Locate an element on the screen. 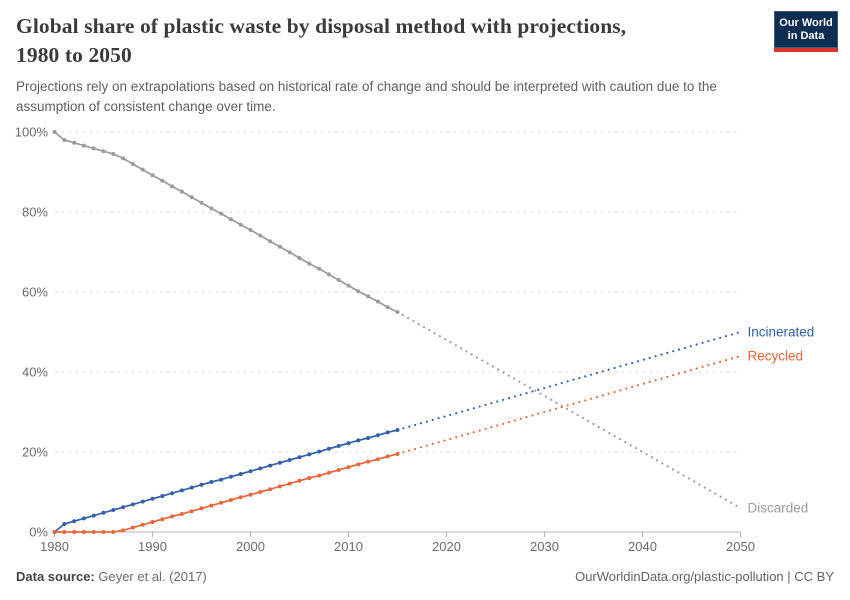 The image size is (850, 600). series-marker-discarded-1980 is located at coordinates (54, 132).